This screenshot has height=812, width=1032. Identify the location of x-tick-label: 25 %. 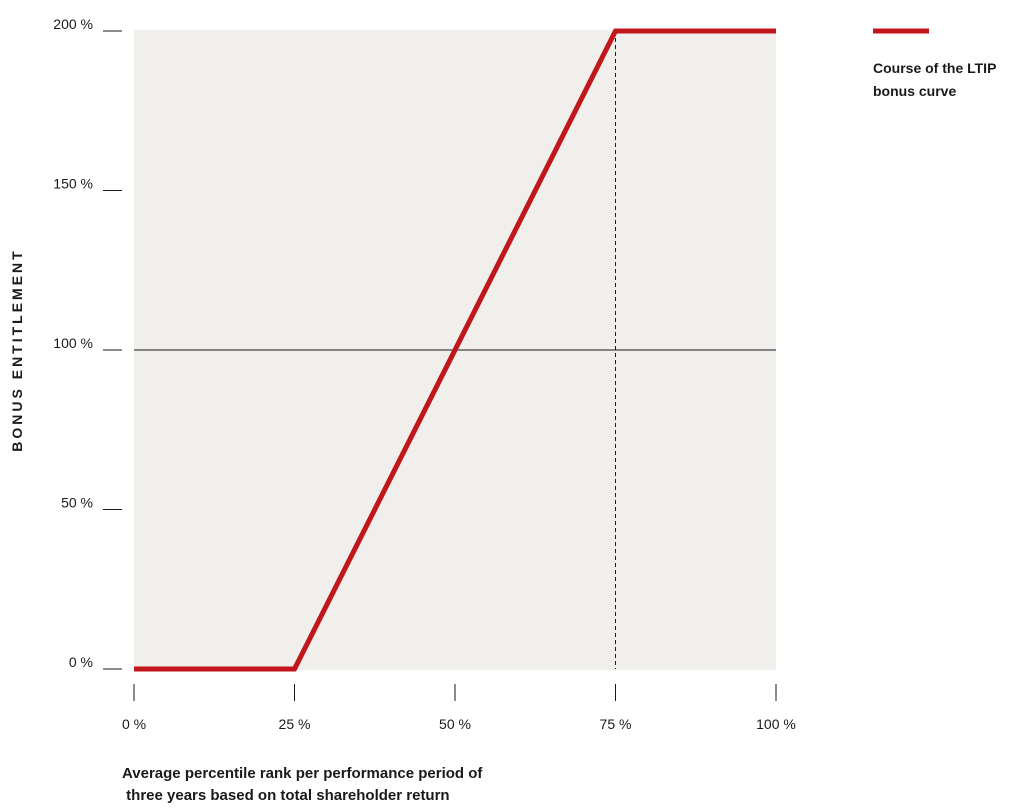
(295, 724).